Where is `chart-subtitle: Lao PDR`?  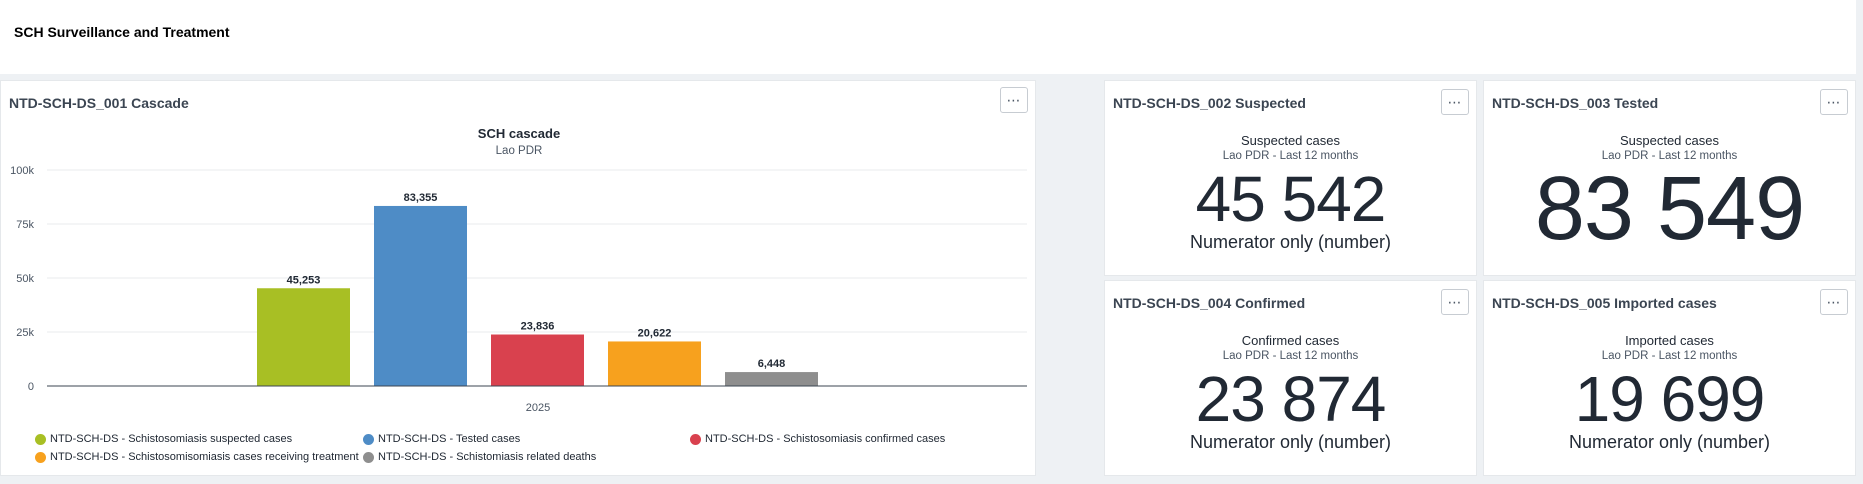 chart-subtitle: Lao PDR is located at coordinates (519, 151).